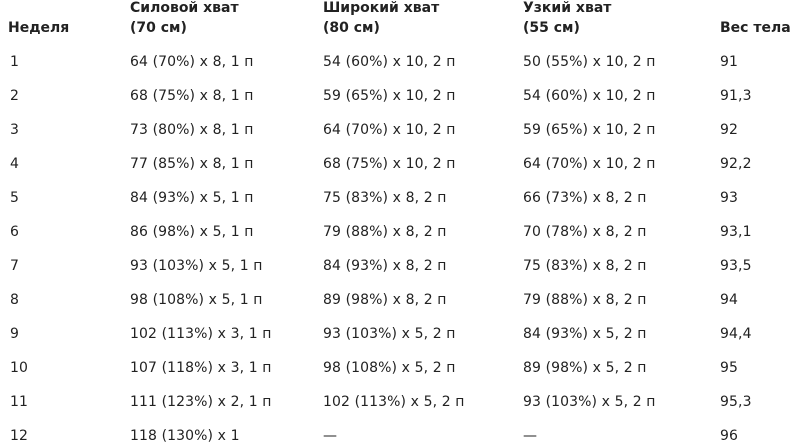  Describe the element at coordinates (567, 8) in the screenshot. I see `column-header: Узкий хват` at that location.